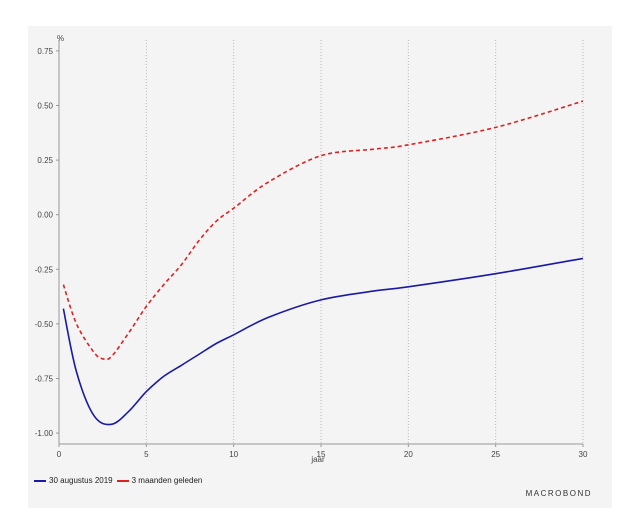  What do you see at coordinates (47, 242) in the screenshot?
I see `y-tick-labels: 0.75 0.50 0.25 0.00 -0.25 -0.50 -0.75 -1.00` at bounding box center [47, 242].